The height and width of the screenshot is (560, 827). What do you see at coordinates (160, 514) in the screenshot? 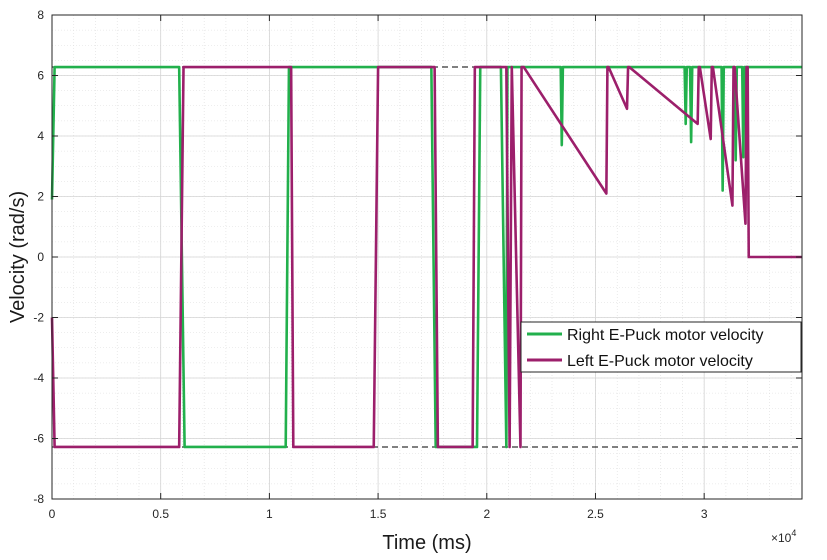
I see `x-tick-label: 0.5` at bounding box center [160, 514].